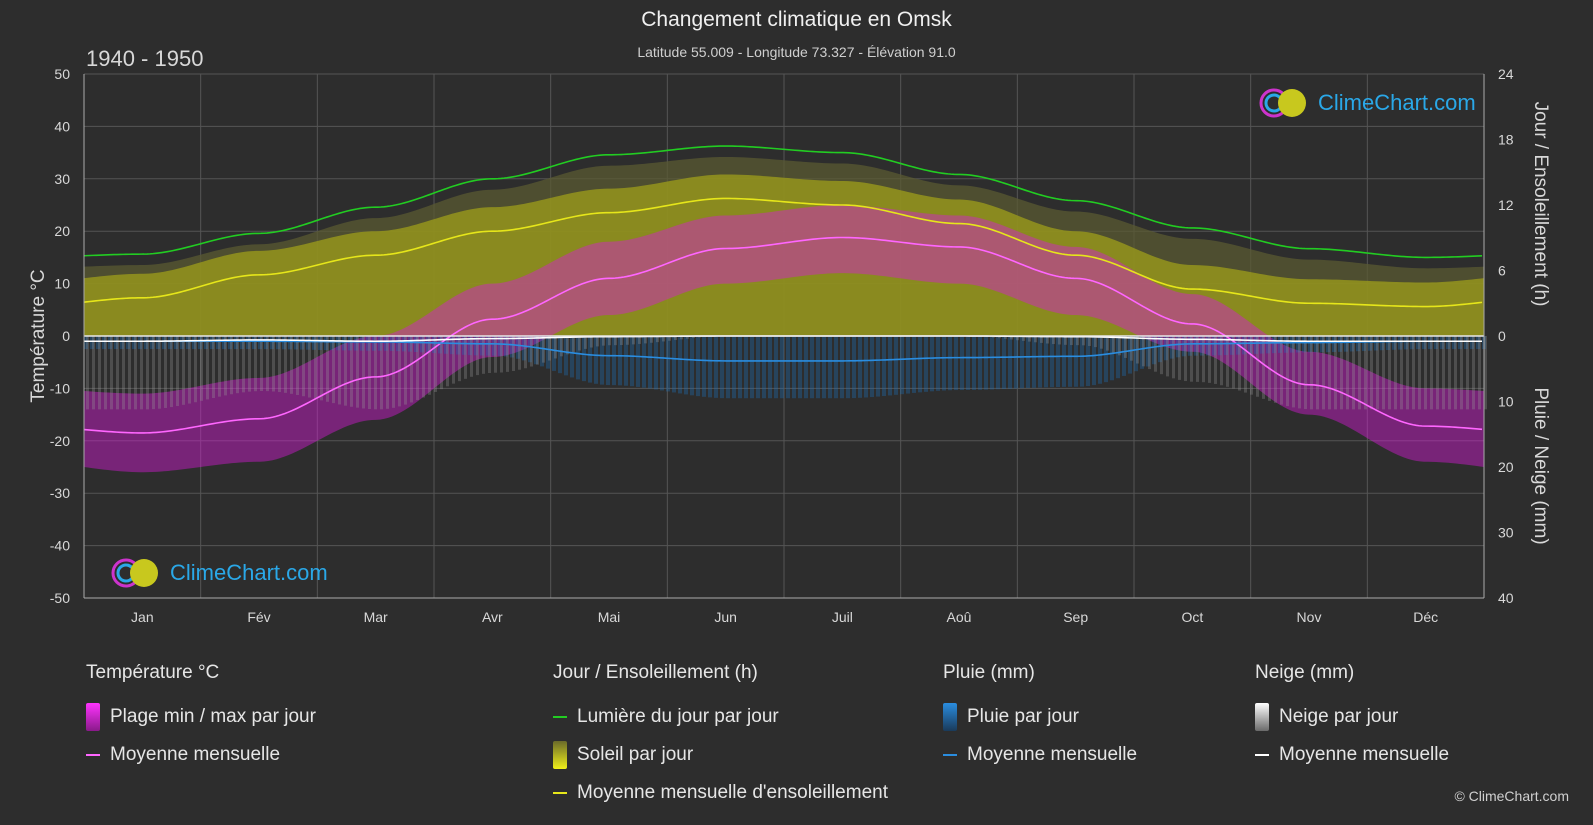 This screenshot has width=1593, height=825. What do you see at coordinates (1506, 467) in the screenshot?
I see `y3-tick-label: 20` at bounding box center [1506, 467].